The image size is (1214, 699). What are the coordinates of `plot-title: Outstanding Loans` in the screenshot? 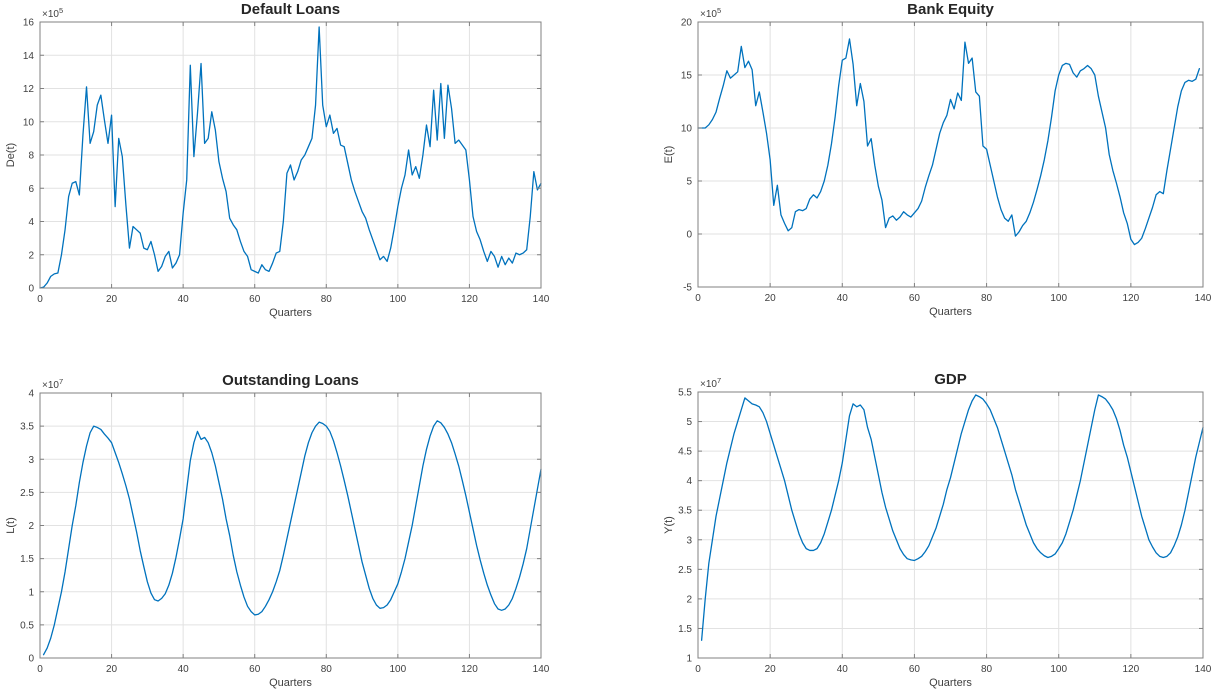 It's located at (290, 380).